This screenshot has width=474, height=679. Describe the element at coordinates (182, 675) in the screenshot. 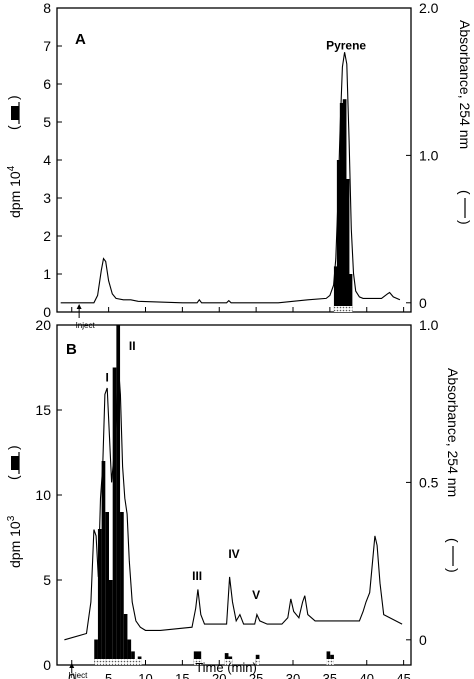

I see `x-tick-label: 15` at that location.